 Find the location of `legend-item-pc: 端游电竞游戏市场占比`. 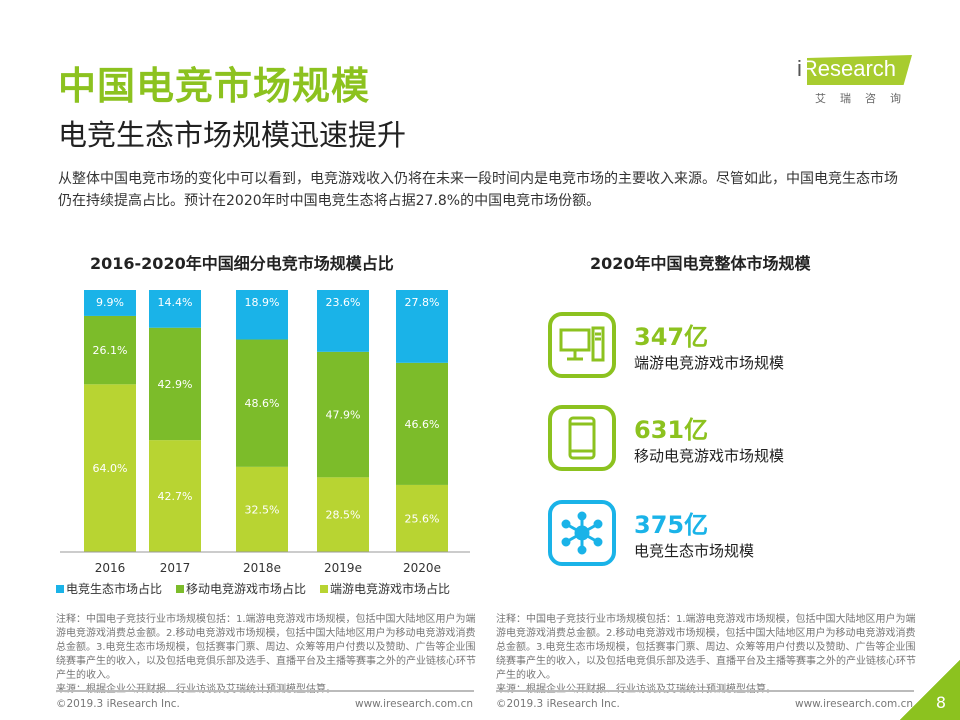

legend-item-pc: 端游电竞游戏市场占比 is located at coordinates (385, 588).